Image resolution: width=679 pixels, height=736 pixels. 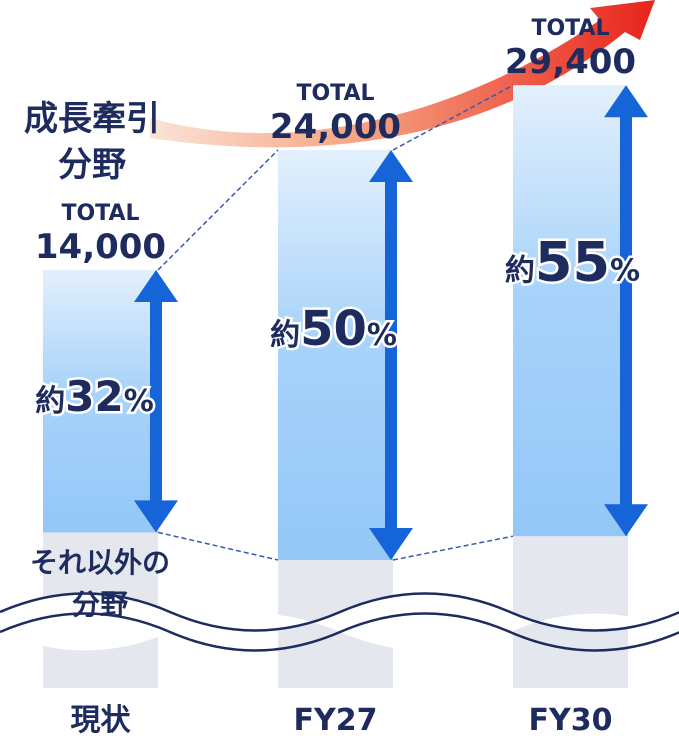 I want to click on growth-label: 成長牽引, so click(x=92, y=119).